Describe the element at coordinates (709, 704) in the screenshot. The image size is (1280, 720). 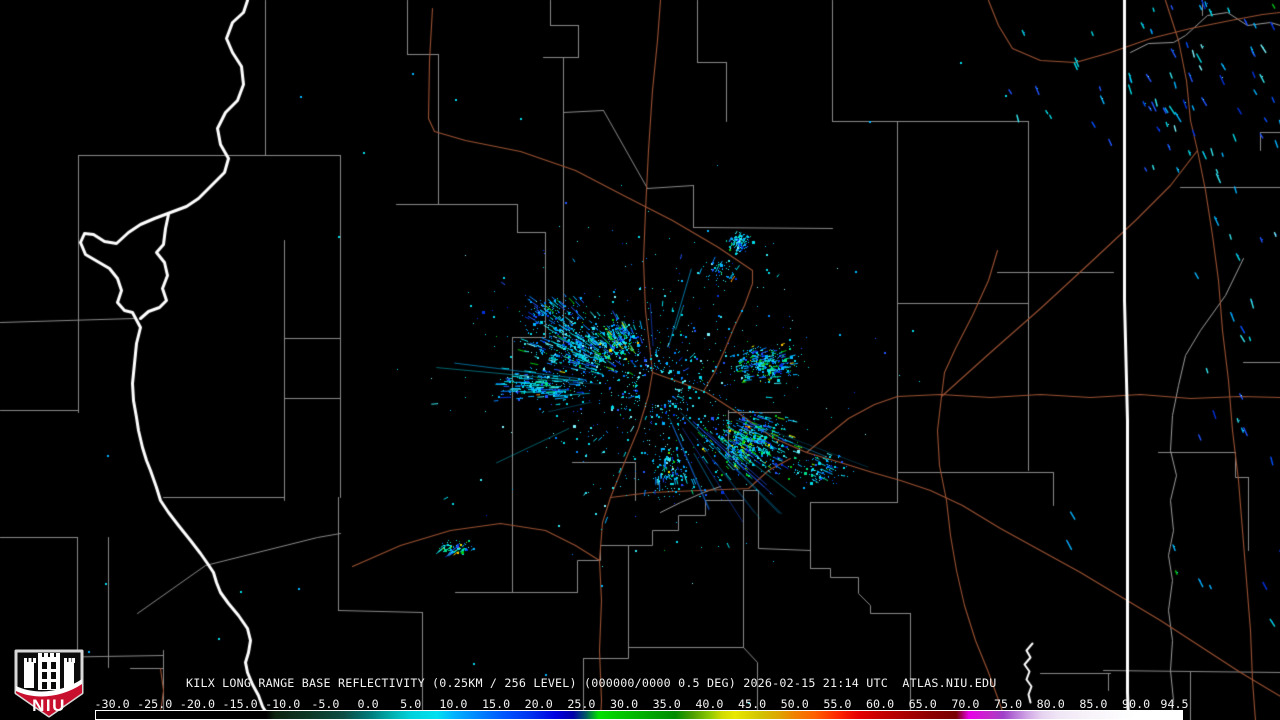
I see `scale-label: 40.0` at that location.